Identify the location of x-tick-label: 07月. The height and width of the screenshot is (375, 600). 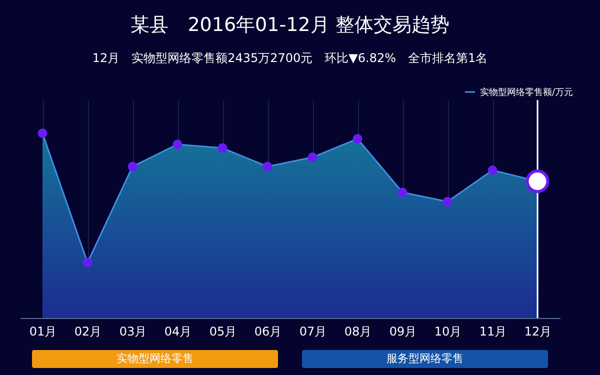
(313, 331).